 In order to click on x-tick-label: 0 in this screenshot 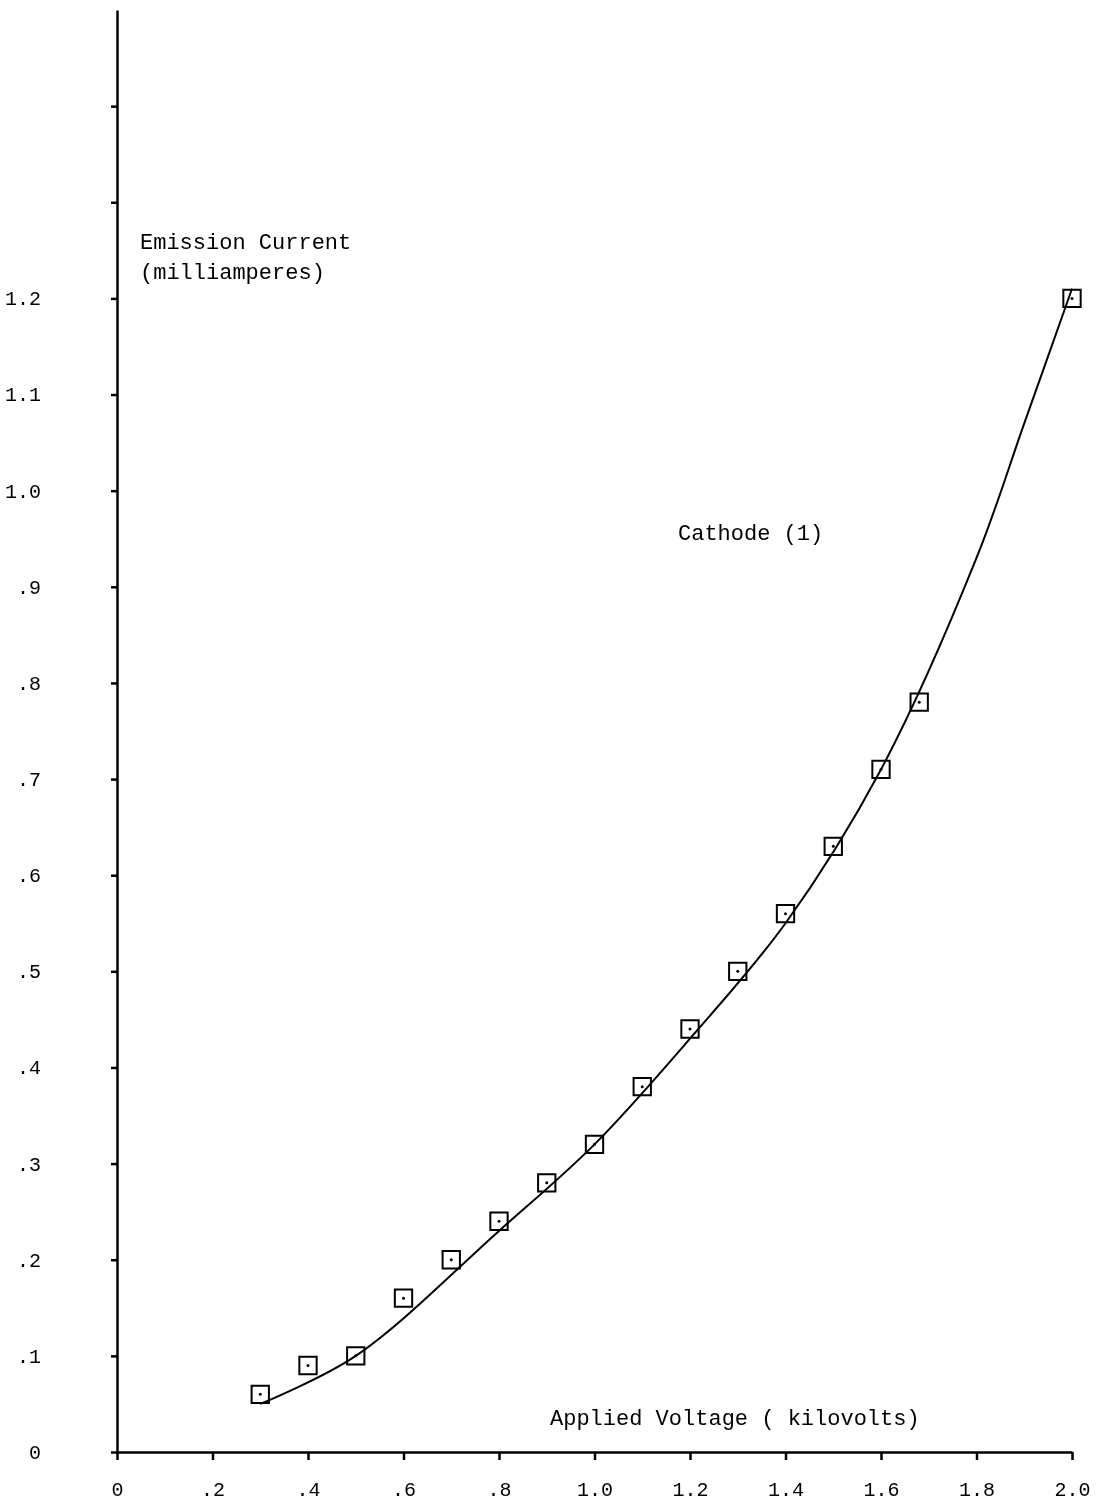, I will do `click(117, 1491)`.